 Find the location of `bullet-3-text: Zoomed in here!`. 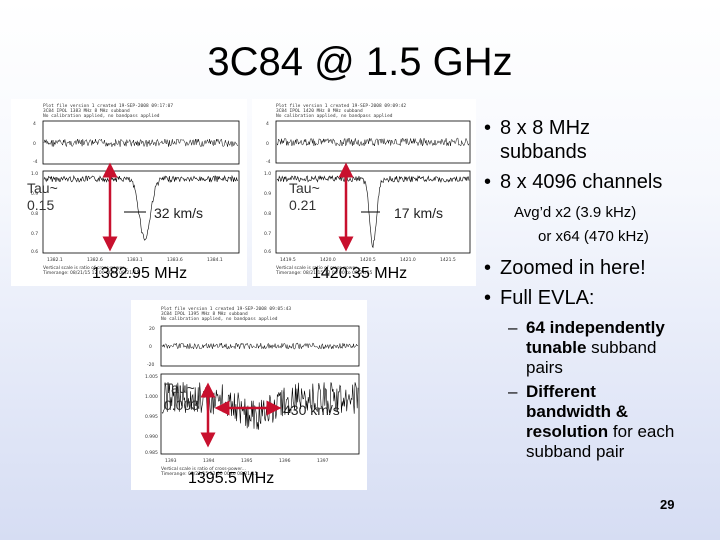

bullet-3-text: Zoomed in here! is located at coordinates (573, 268).